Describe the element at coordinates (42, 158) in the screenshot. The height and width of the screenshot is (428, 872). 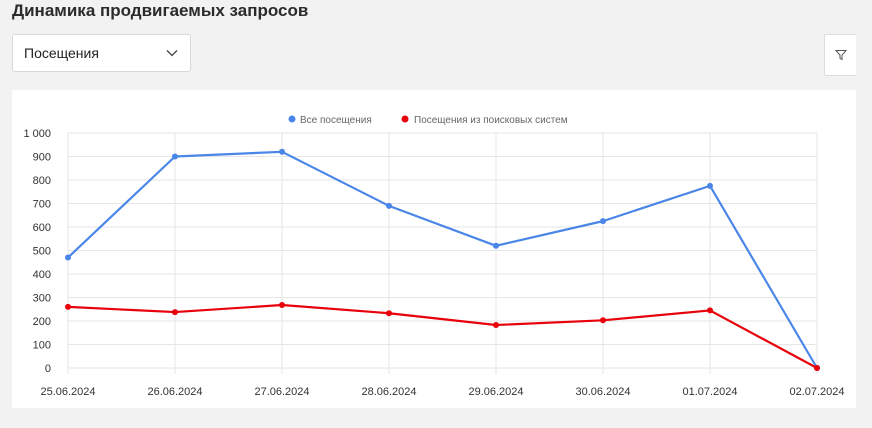
I see `y-tick-label: 900` at that location.